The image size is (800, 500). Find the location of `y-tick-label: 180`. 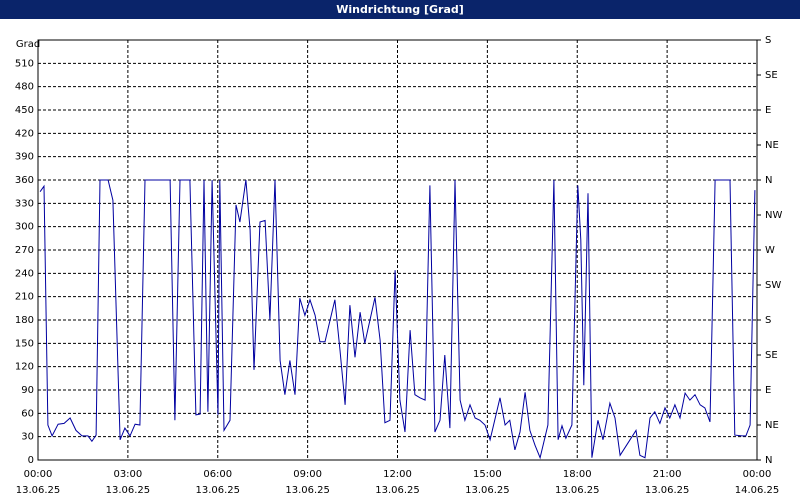

y-tick-label: 180 is located at coordinates (24, 320).